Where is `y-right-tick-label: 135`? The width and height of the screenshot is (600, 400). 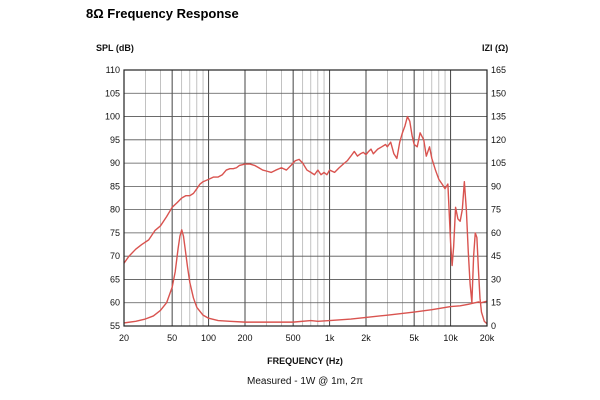 y-right-tick-label: 135 is located at coordinates (498, 117).